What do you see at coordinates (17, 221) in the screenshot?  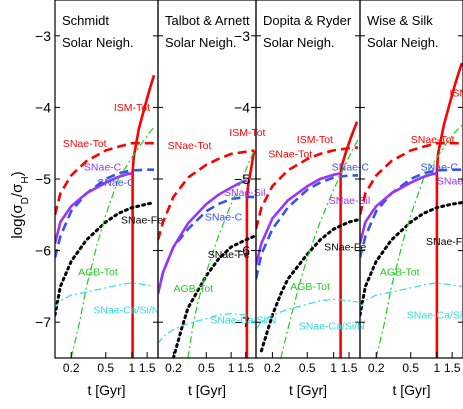 I see `y-axis-label-main: log(σ` at bounding box center [17, 221].